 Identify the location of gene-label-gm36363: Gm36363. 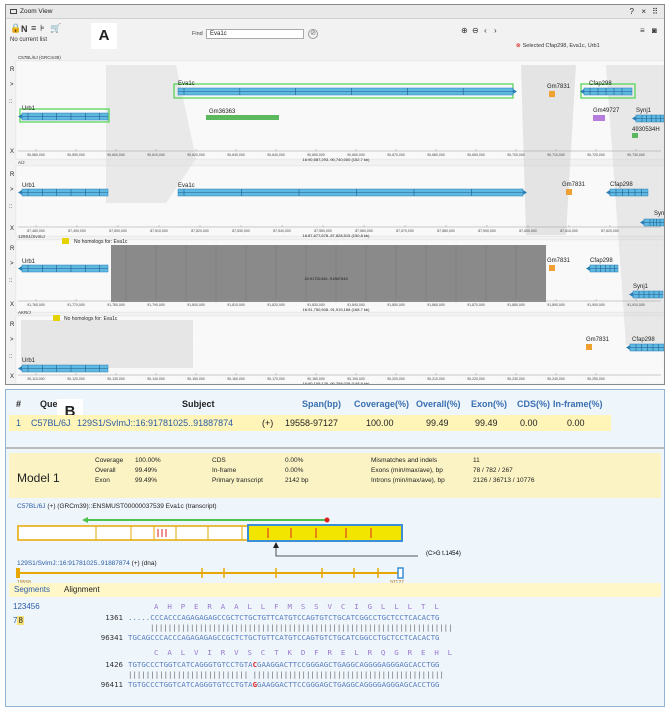
(222, 112).